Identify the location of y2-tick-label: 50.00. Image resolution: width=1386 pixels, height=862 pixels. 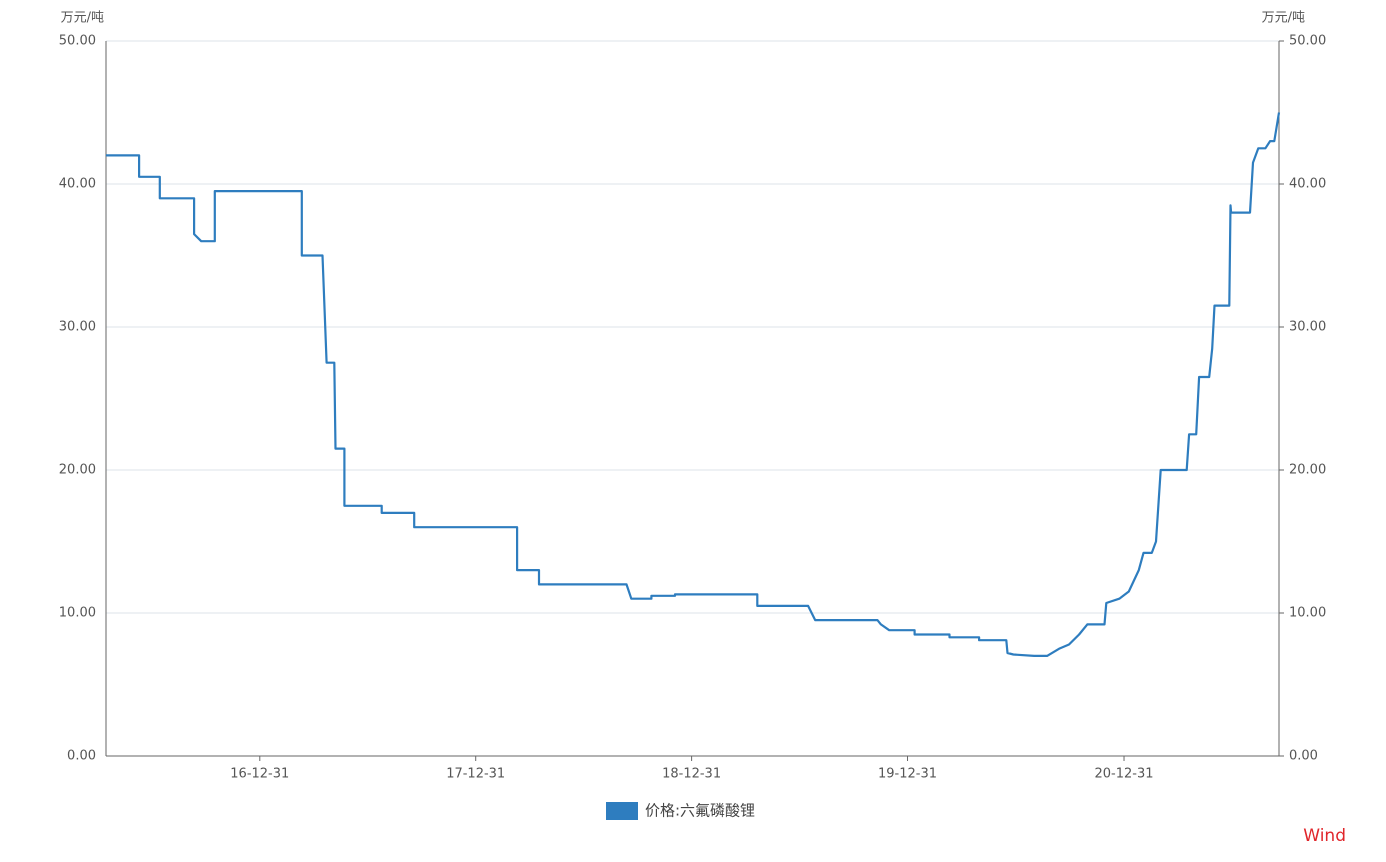
(1307, 41).